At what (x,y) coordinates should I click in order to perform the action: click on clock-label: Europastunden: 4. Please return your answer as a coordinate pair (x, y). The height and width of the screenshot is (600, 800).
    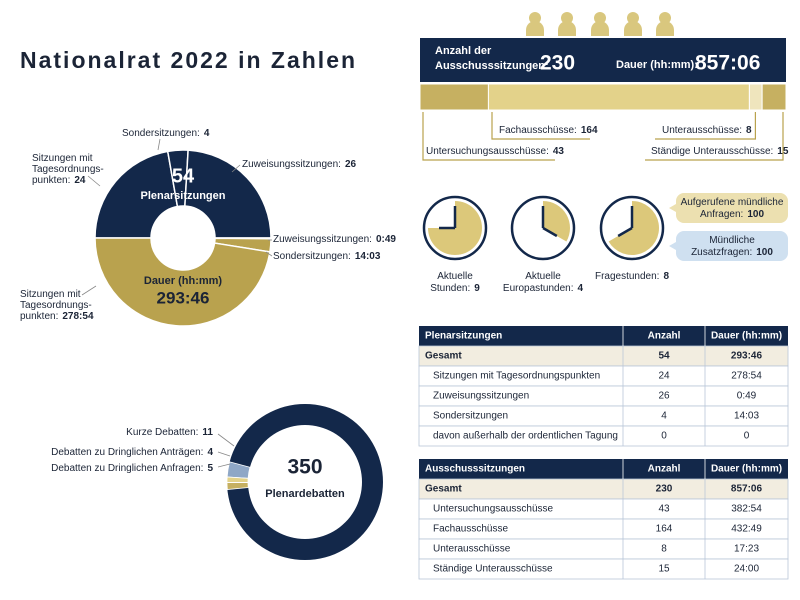
    Looking at the image, I should click on (543, 288).